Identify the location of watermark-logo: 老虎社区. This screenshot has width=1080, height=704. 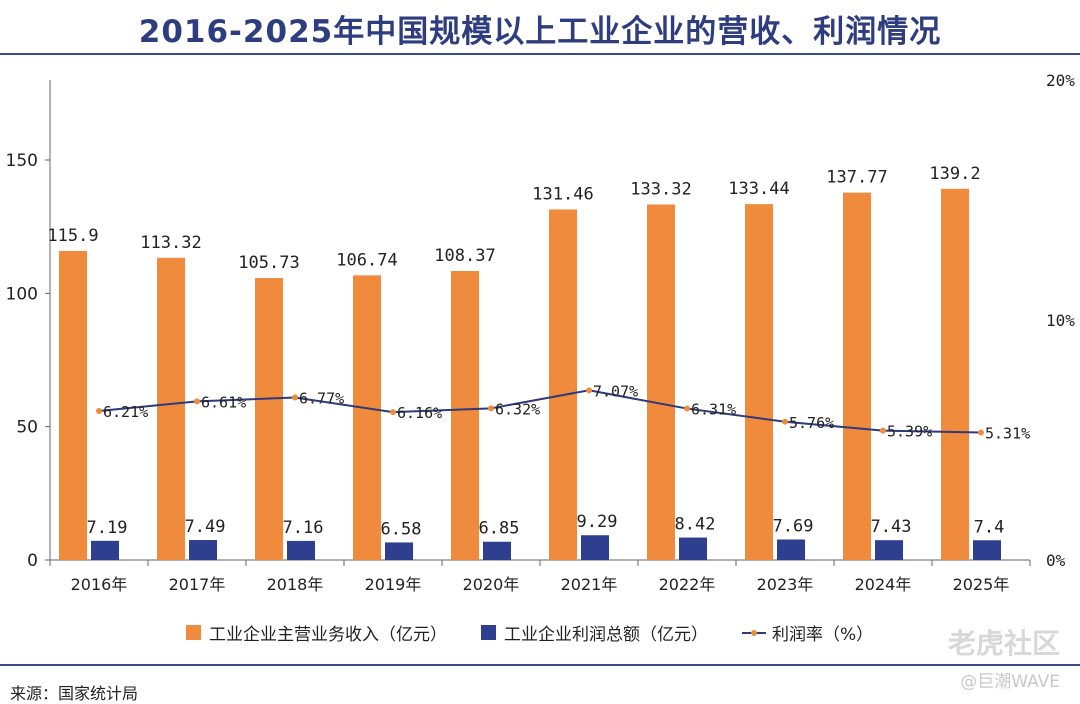
(1003, 643).